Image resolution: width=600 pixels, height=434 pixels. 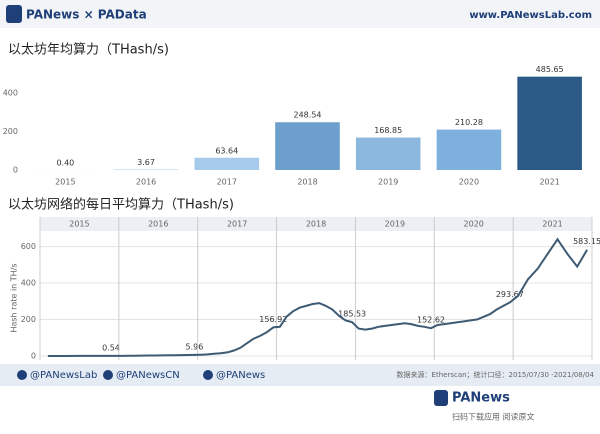 What do you see at coordinates (586, 241) in the screenshot?
I see `annotation: 583.15` at bounding box center [586, 241].